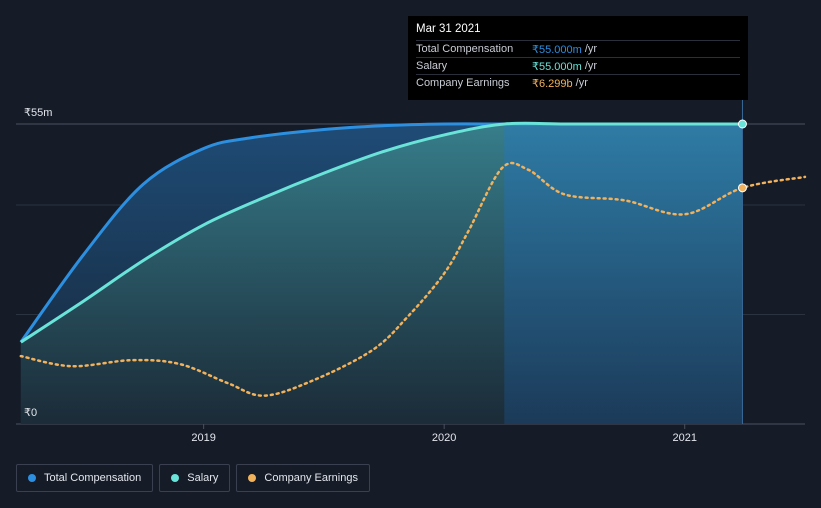  What do you see at coordinates (38, 263) in the screenshot?
I see `axes: ₹55m ₹0` at bounding box center [38, 263].